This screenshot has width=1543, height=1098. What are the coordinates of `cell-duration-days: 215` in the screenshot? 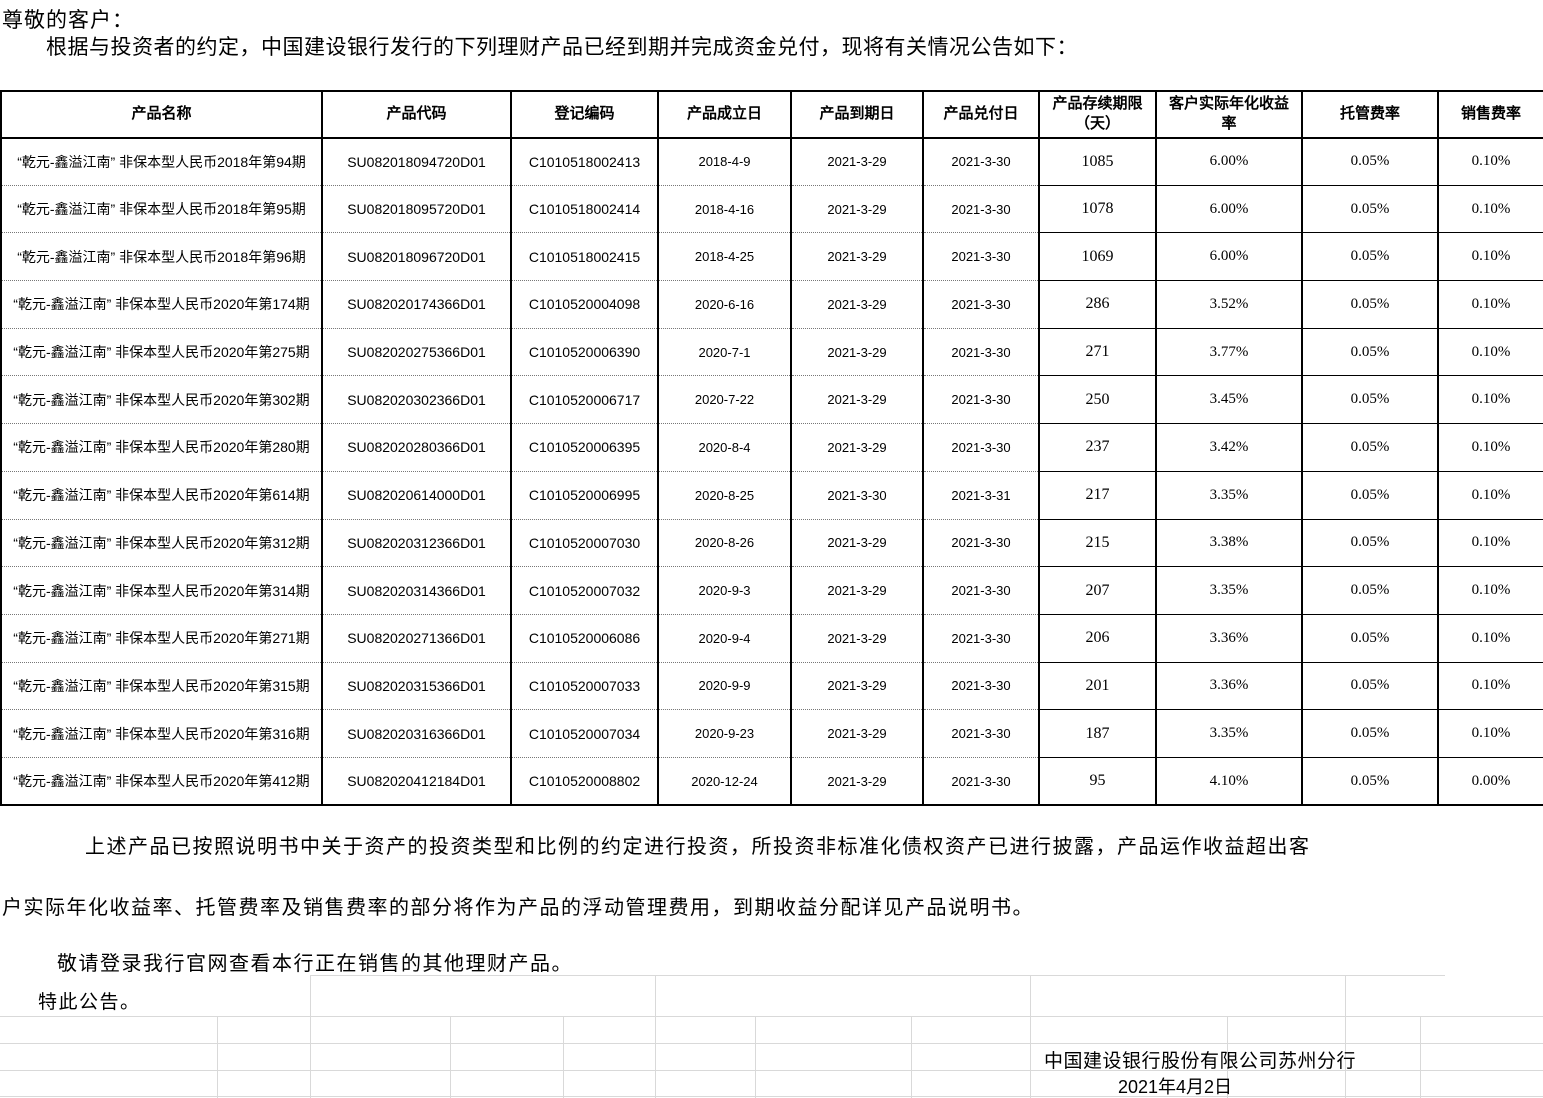 It's located at (1097, 542).